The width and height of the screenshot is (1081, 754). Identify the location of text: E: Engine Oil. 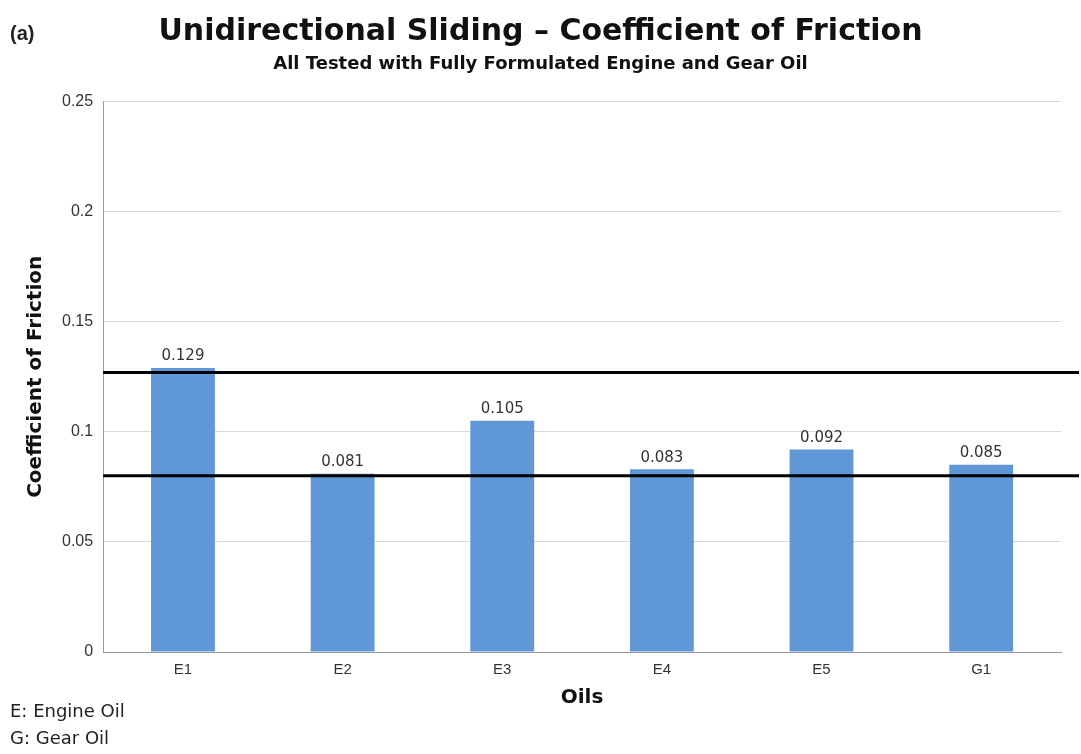
(67, 710).